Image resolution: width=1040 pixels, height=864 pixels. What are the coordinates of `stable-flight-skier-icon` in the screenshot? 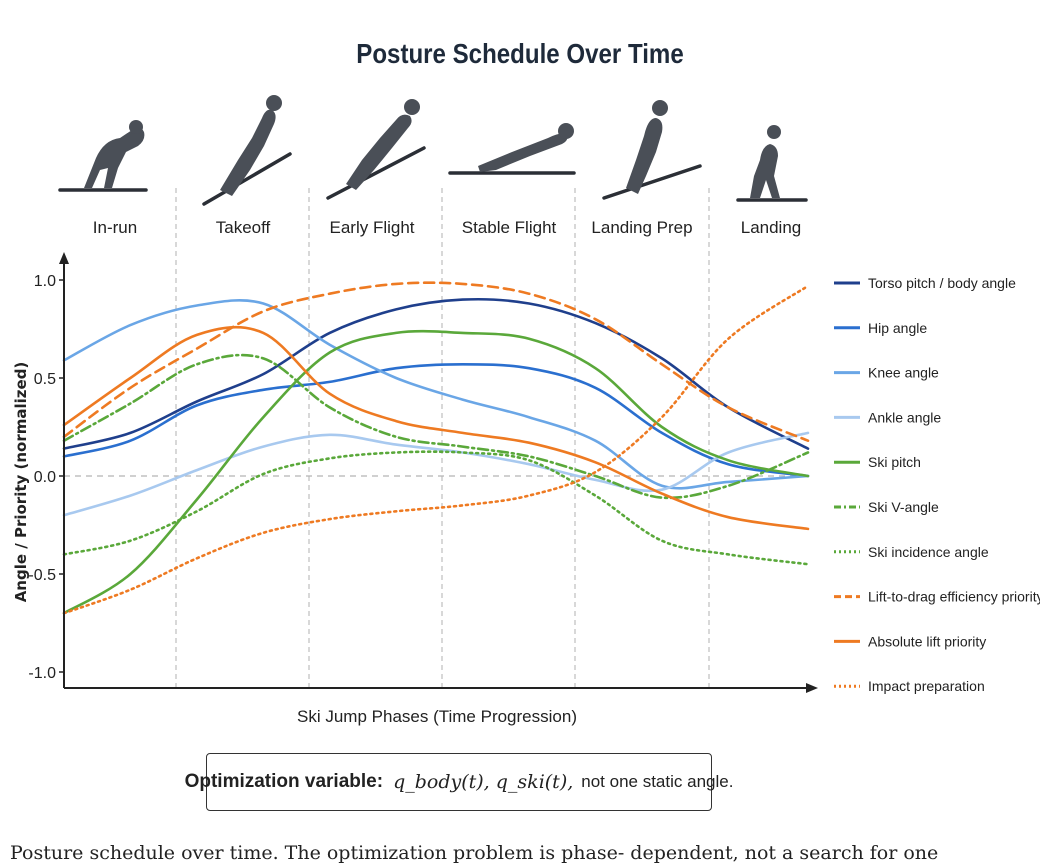 It's located at (512, 149).